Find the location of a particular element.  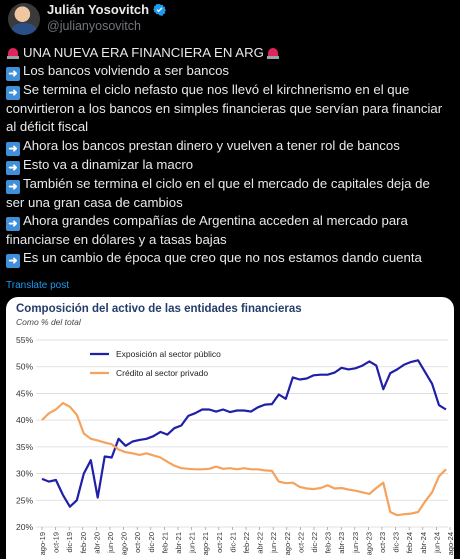

translate-post-link: Translate post is located at coordinates (37, 285).